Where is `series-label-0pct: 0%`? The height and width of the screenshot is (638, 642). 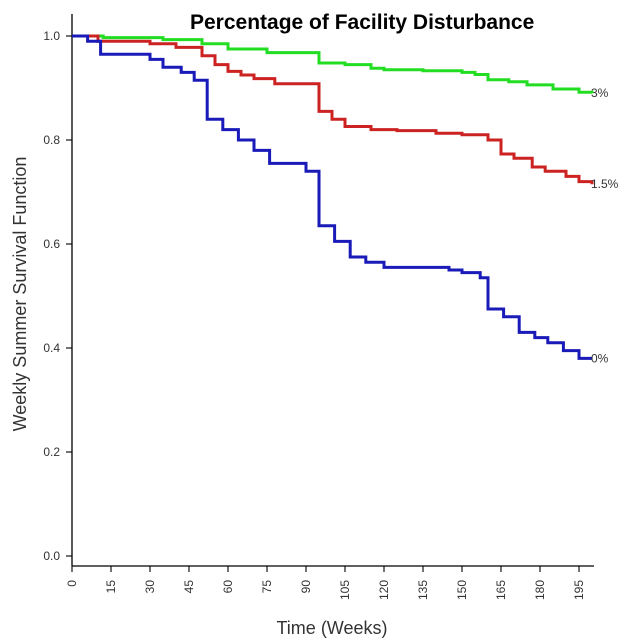
series-label-0pct: 0% is located at coordinates (600, 358).